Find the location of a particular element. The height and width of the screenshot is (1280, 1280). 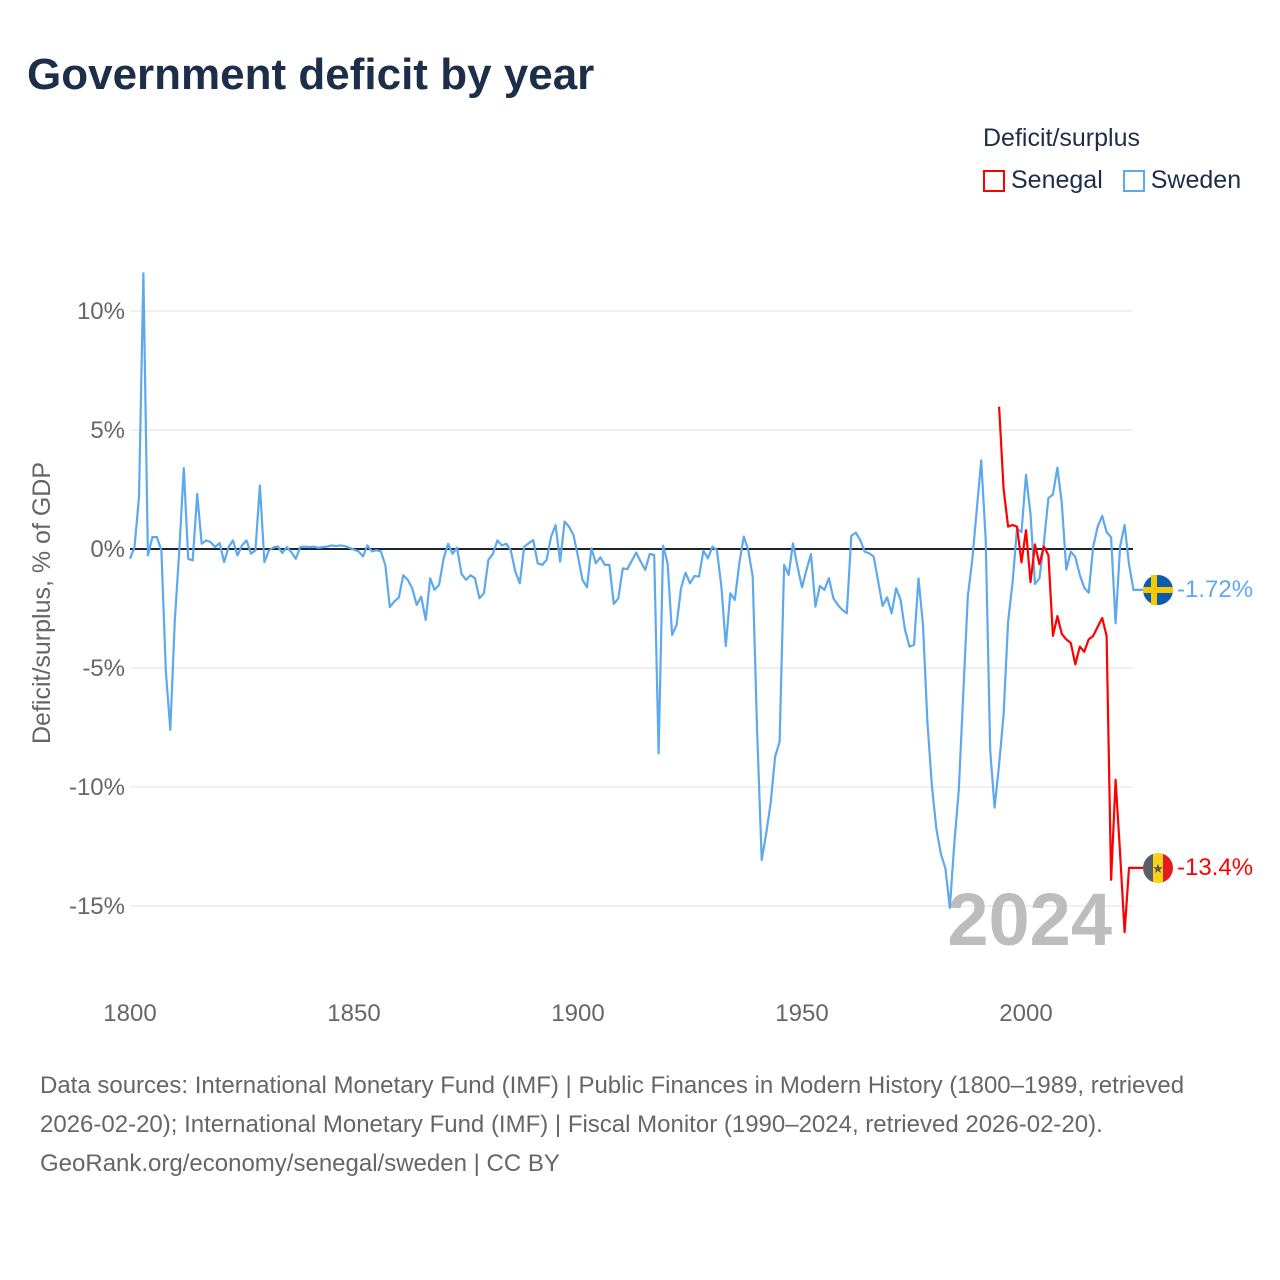

y-tick-label: 0% is located at coordinates (107, 549).